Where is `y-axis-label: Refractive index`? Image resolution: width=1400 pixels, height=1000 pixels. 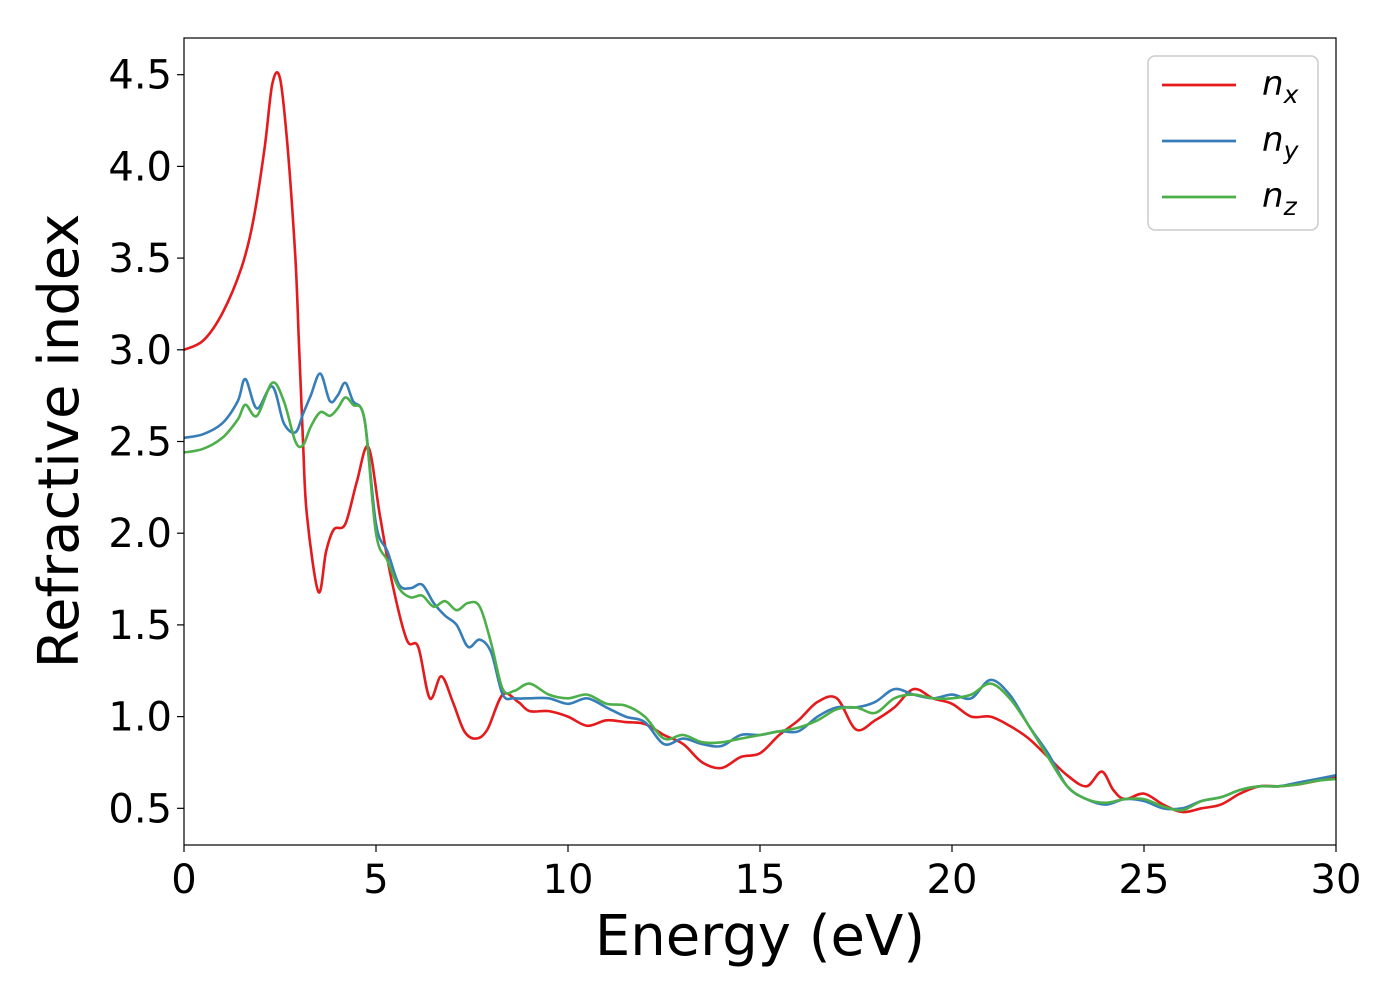 y-axis-label: Refractive index is located at coordinates (59, 441).